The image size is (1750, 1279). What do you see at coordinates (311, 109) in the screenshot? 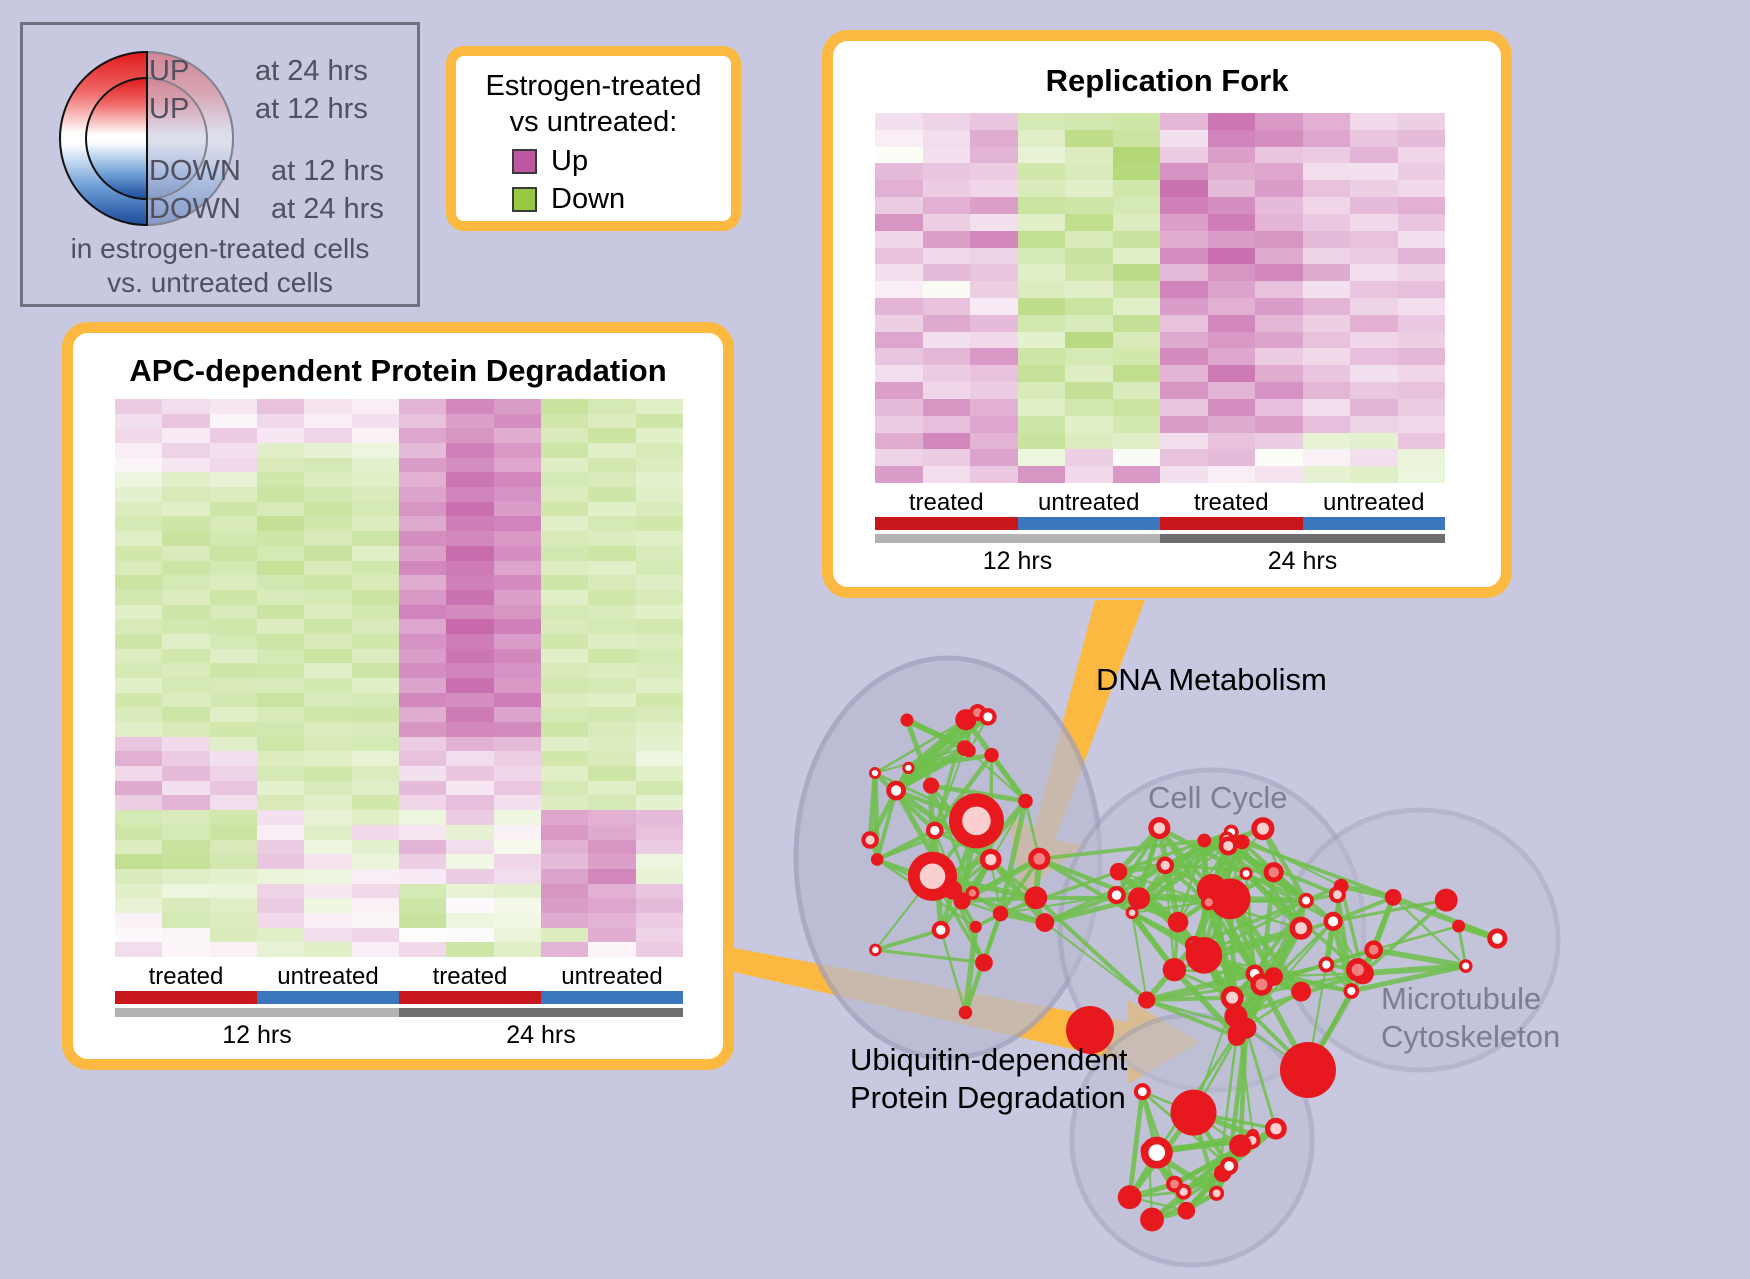
I see `key-time-1: at 12 hrs` at bounding box center [311, 109].